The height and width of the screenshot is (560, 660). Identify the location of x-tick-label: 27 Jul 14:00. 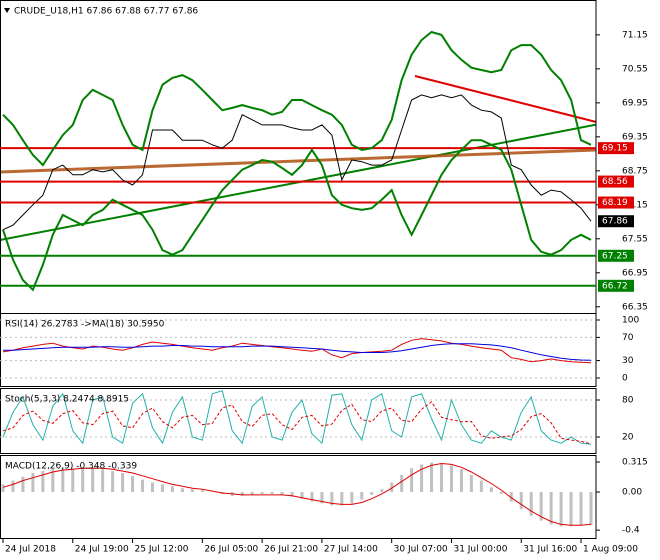
(351, 550).